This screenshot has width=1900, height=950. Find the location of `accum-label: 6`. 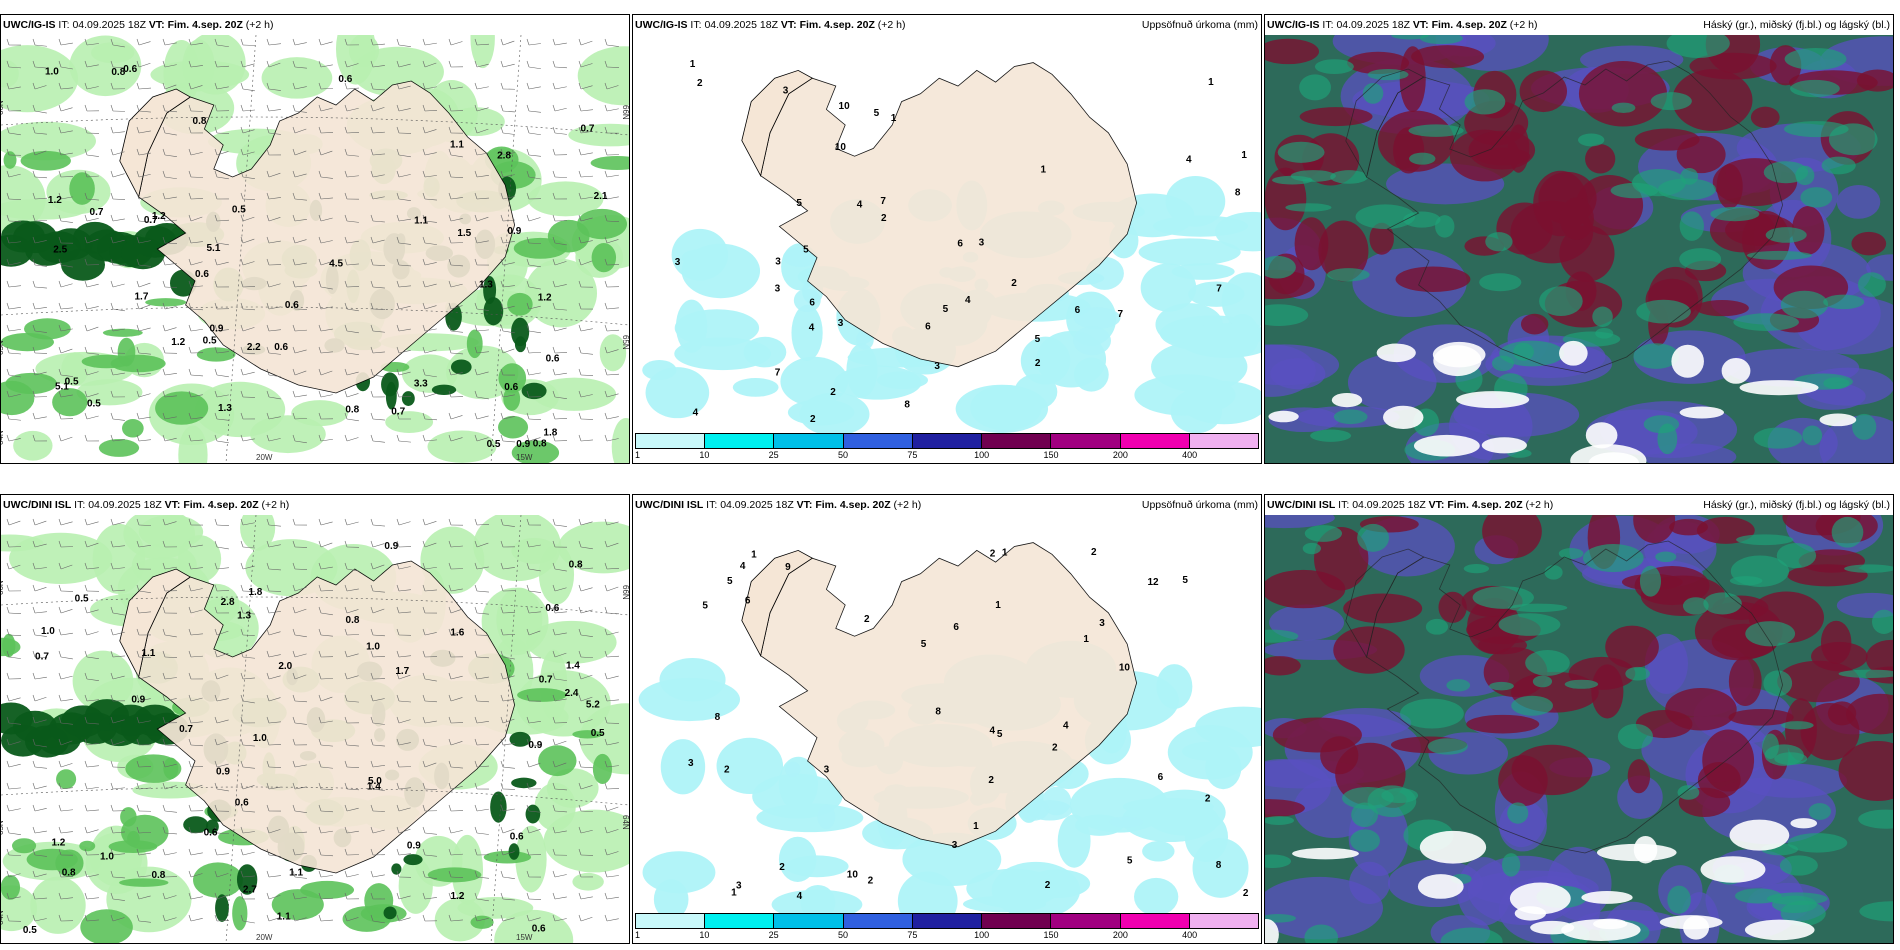

accum-label: 6 is located at coordinates (748, 601).